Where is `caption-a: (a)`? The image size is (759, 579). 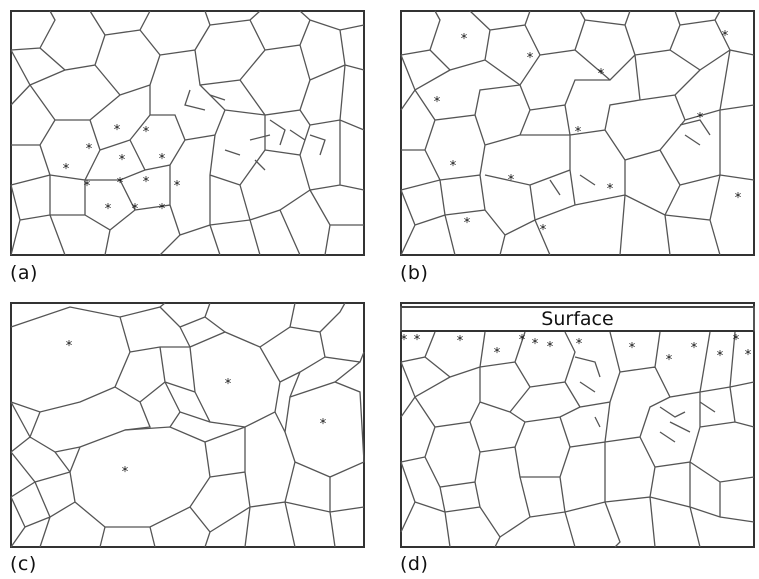
caption-a: (a) is located at coordinates (24, 273).